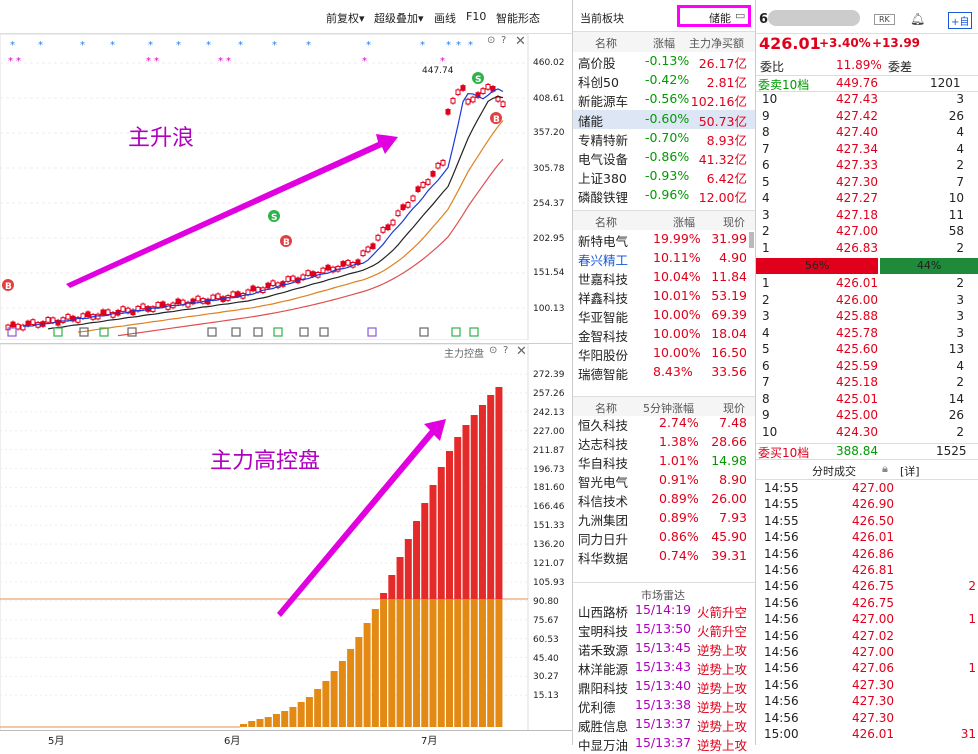 This screenshot has height=754, width=978. What do you see at coordinates (664, 724) in the screenshot?
I see `radar-row: 威胜信息 15/13:37 逆势上攻` at bounding box center [664, 724].